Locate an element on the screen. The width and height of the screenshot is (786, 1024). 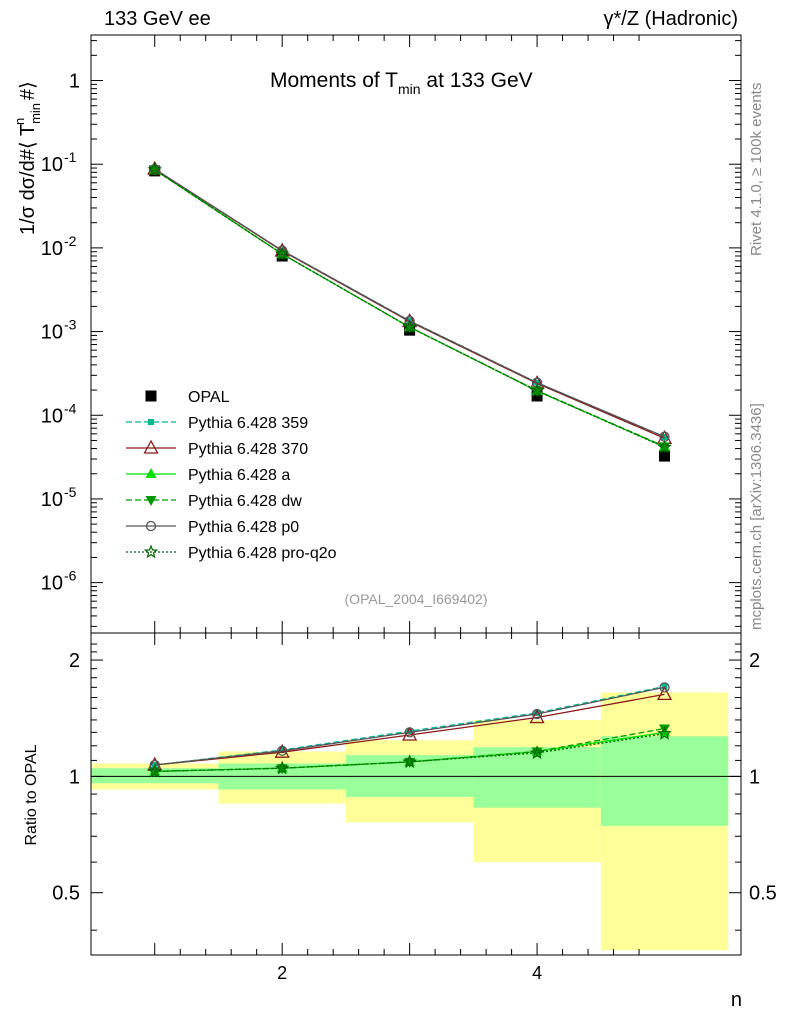
header-left-label: 133 GeV ee is located at coordinates (157, 19).